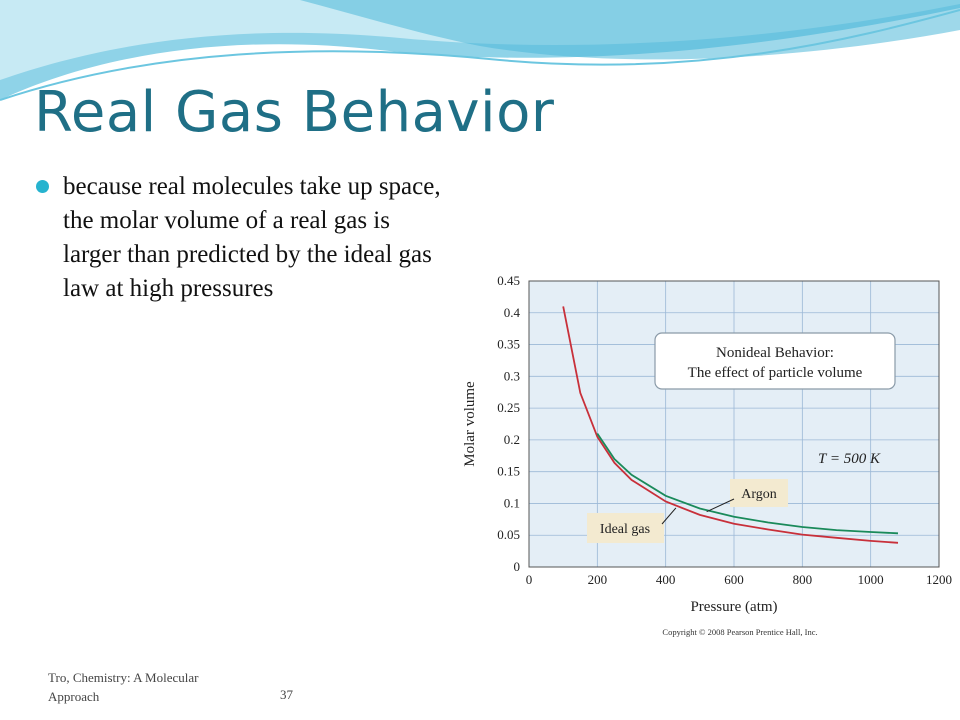 Image resolution: width=960 pixels, height=720 pixels. What do you see at coordinates (598, 579) in the screenshot?
I see `x-tick-label: 200` at bounding box center [598, 579].